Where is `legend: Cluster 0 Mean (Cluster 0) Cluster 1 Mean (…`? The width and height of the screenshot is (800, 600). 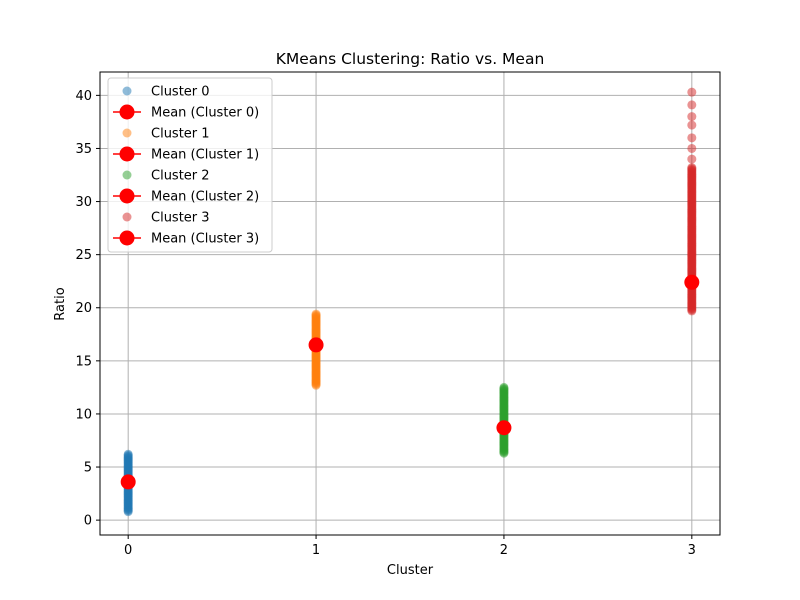 legend: Cluster 0 Mean (Cluster 0) Cluster 1 Mean (… is located at coordinates (190, 165).